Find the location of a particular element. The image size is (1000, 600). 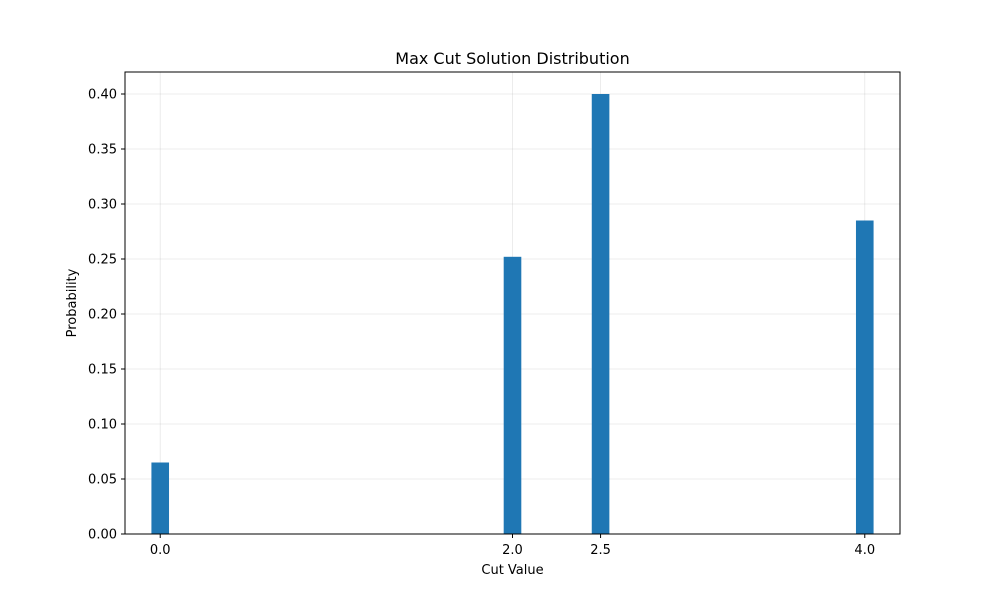

x-tick-label: 2.0 is located at coordinates (512, 550).